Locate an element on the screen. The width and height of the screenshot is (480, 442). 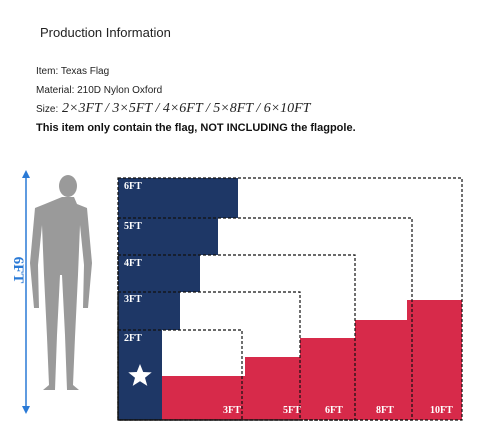
height-label: 6FT is located at coordinates (18, 270).